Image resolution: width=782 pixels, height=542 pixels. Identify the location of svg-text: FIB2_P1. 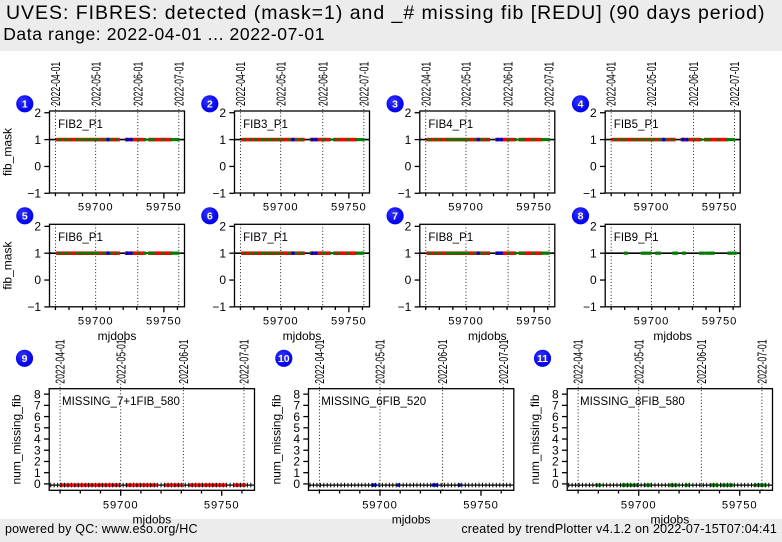
(80, 125).